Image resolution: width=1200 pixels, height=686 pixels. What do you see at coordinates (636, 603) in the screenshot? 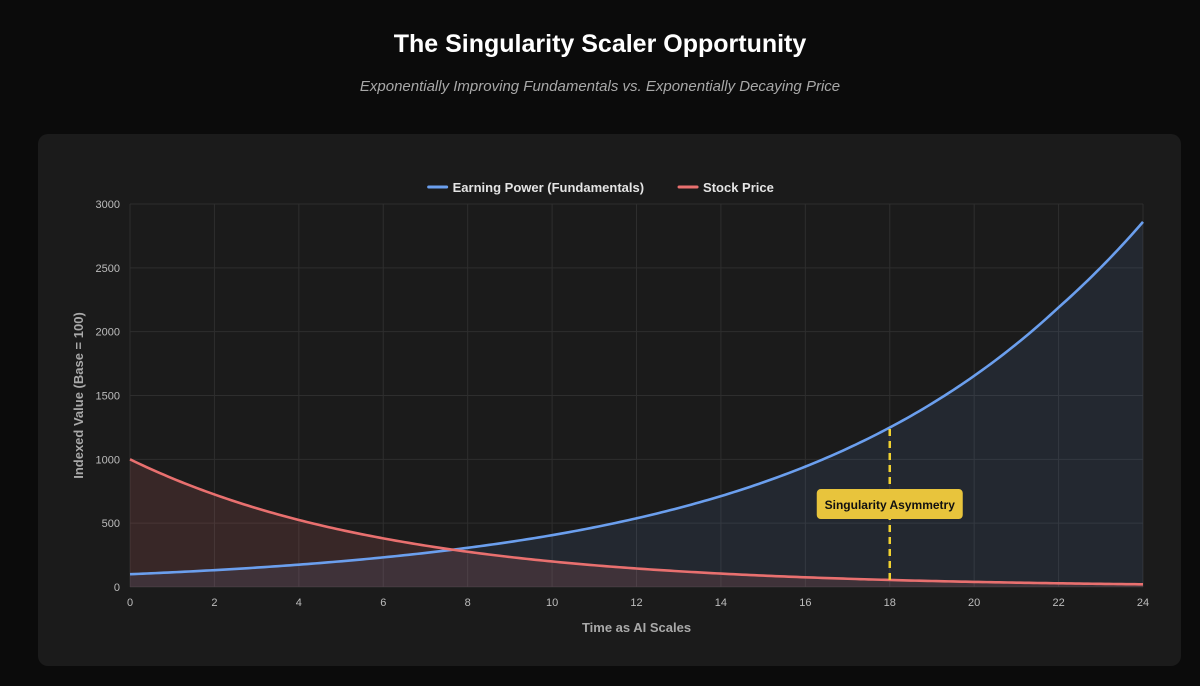
I see `x-tick-label: 12` at bounding box center [636, 603].